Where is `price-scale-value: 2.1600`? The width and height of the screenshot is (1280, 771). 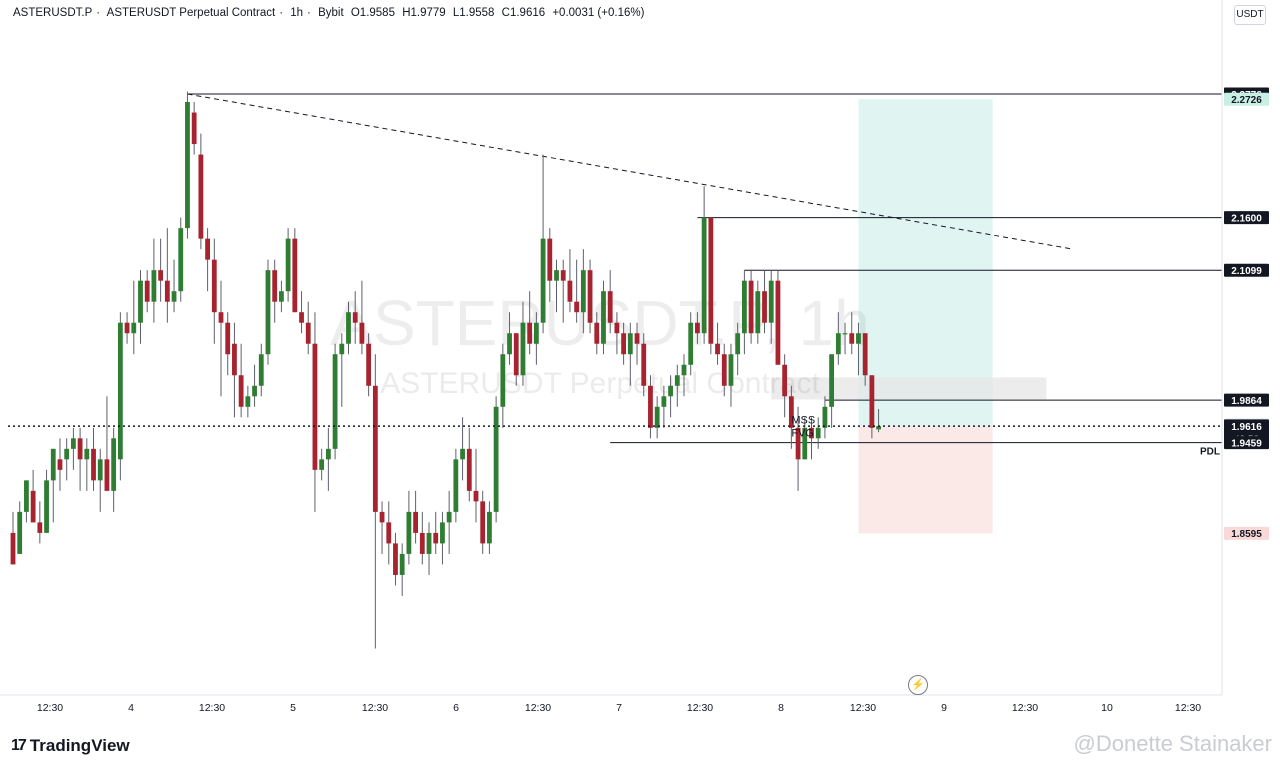 price-scale-value: 2.1600 is located at coordinates (1246, 218).